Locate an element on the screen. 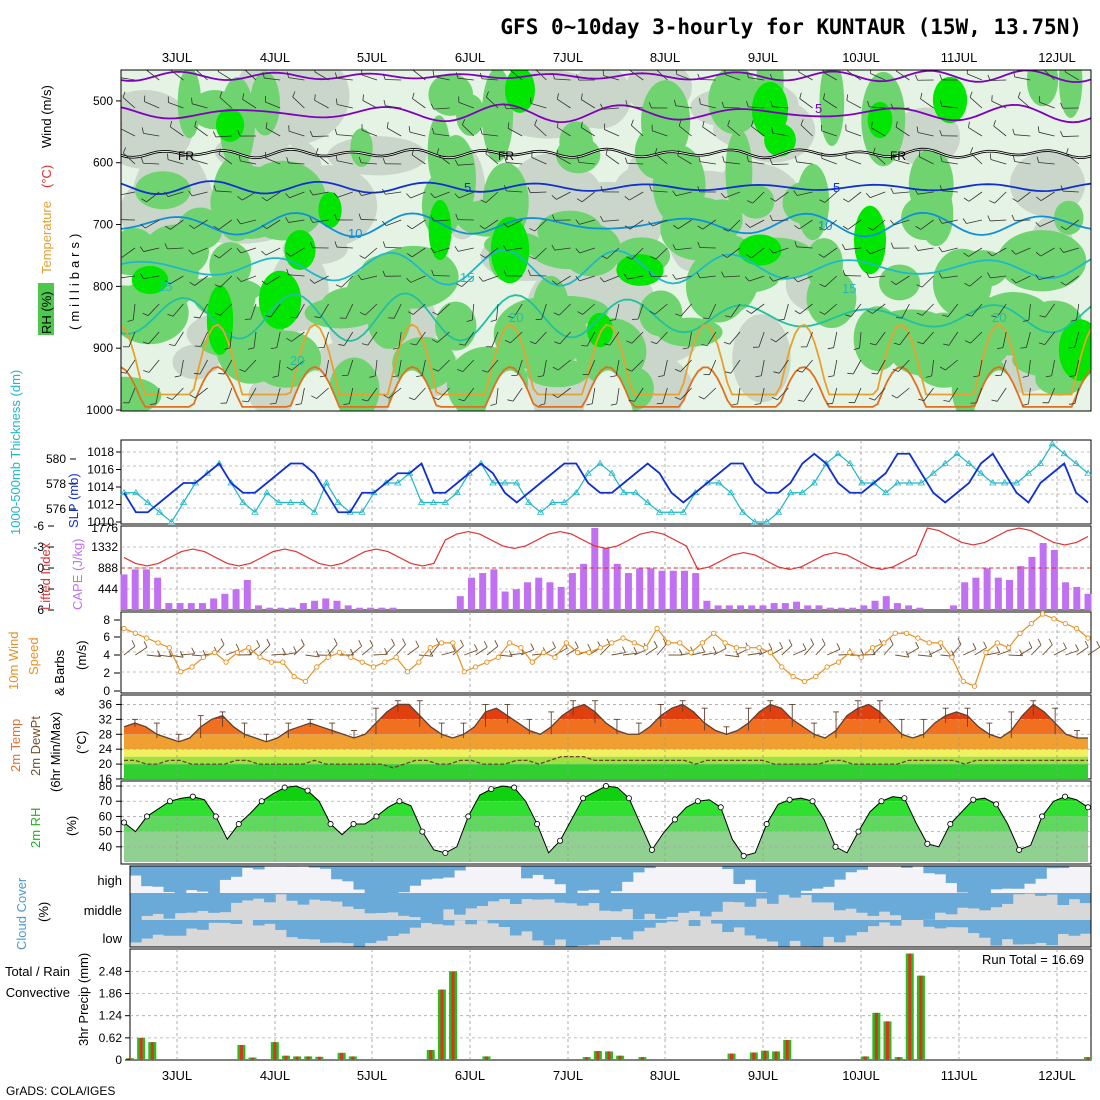  contour-label-fr: FR is located at coordinates (898, 156).